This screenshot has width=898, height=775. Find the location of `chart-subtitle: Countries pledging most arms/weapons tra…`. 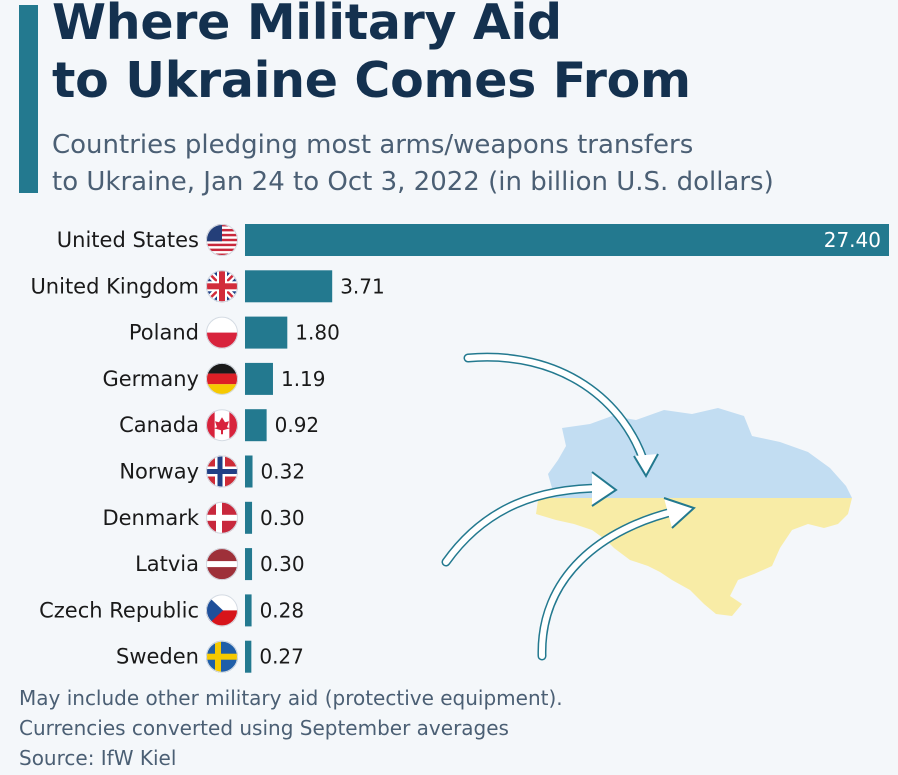

chart-subtitle: Countries pledging most arms/weapons tra… is located at coordinates (413, 164).